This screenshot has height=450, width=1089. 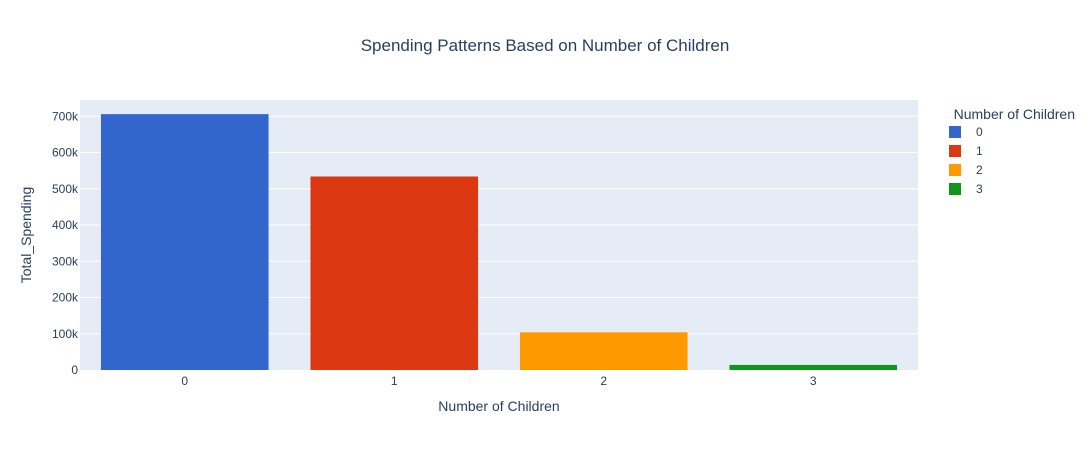 What do you see at coordinates (979, 189) in the screenshot?
I see `legend-item-label: 3` at bounding box center [979, 189].